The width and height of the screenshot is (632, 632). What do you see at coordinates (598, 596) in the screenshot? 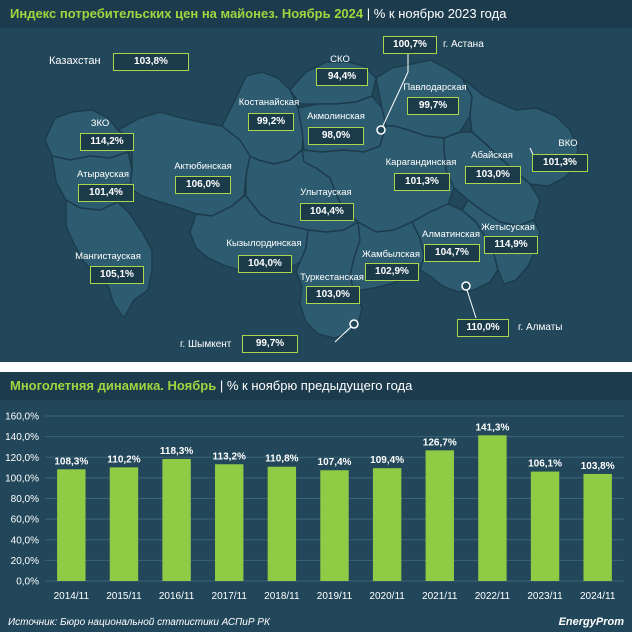
I see `x-tick-label: 2024/11` at bounding box center [598, 596].